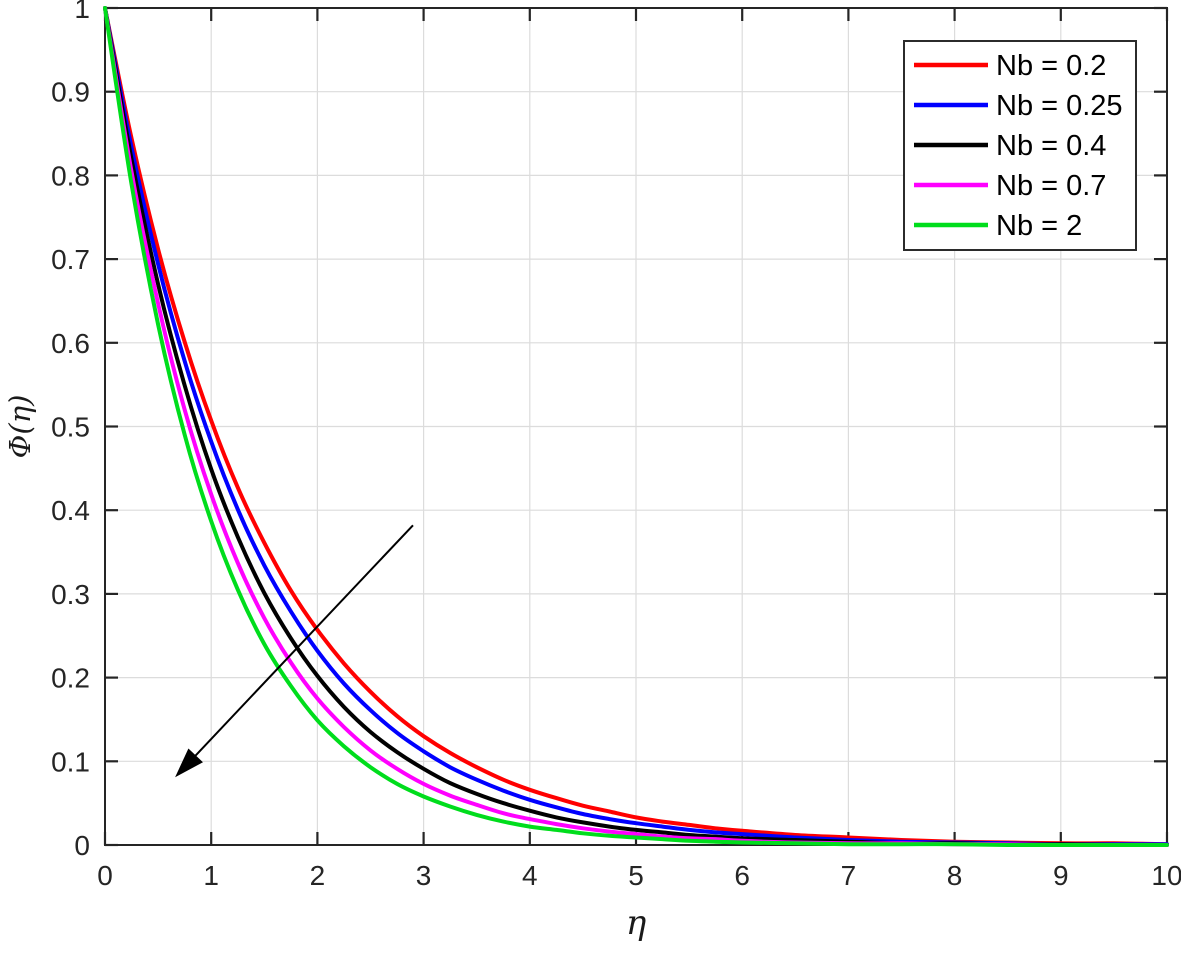 The height and width of the screenshot is (954, 1181). I want to click on y-tick-label: 0, so click(82, 845).